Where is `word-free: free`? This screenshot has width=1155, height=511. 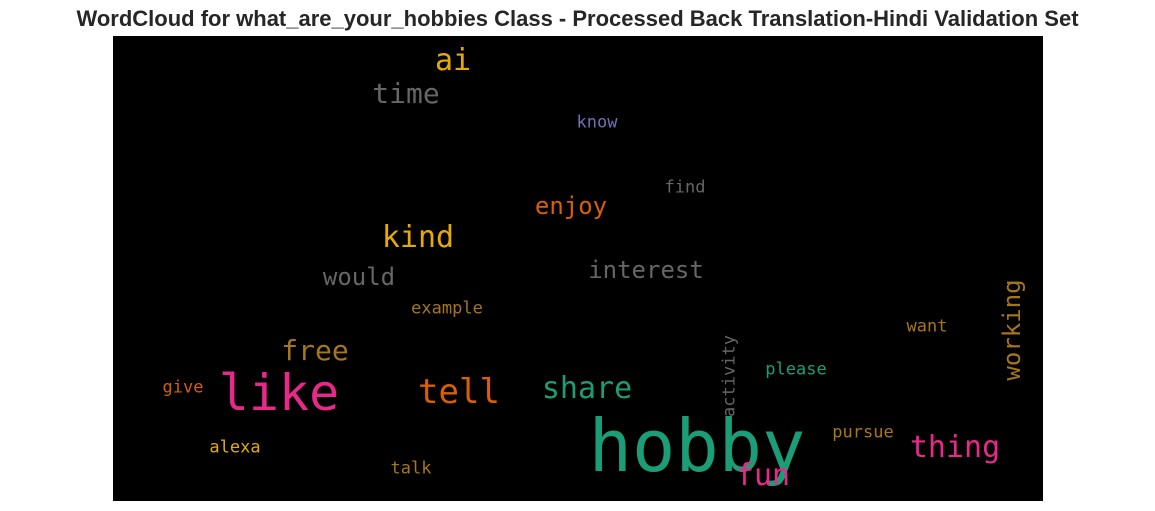 word-free: free is located at coordinates (315, 350).